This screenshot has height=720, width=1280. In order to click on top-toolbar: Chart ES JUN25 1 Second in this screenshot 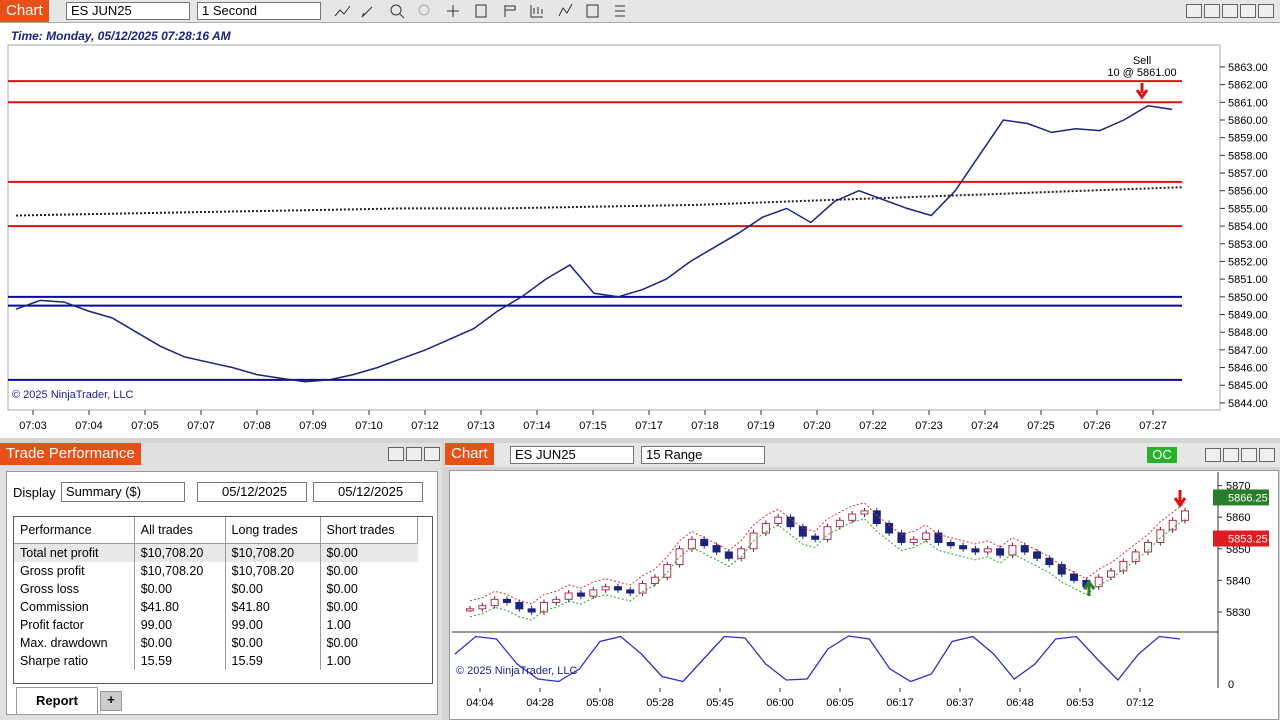, I will do `click(640, 11)`.